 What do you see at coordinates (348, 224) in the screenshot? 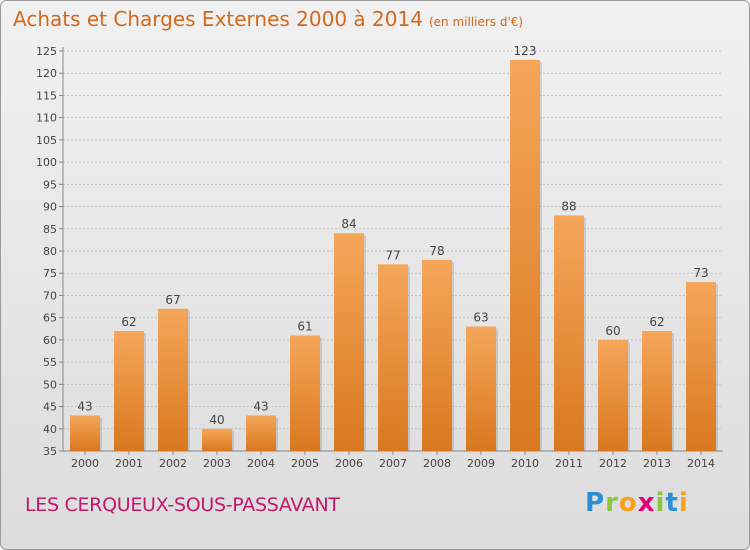
I see `bar-value-label: 84` at bounding box center [348, 224].